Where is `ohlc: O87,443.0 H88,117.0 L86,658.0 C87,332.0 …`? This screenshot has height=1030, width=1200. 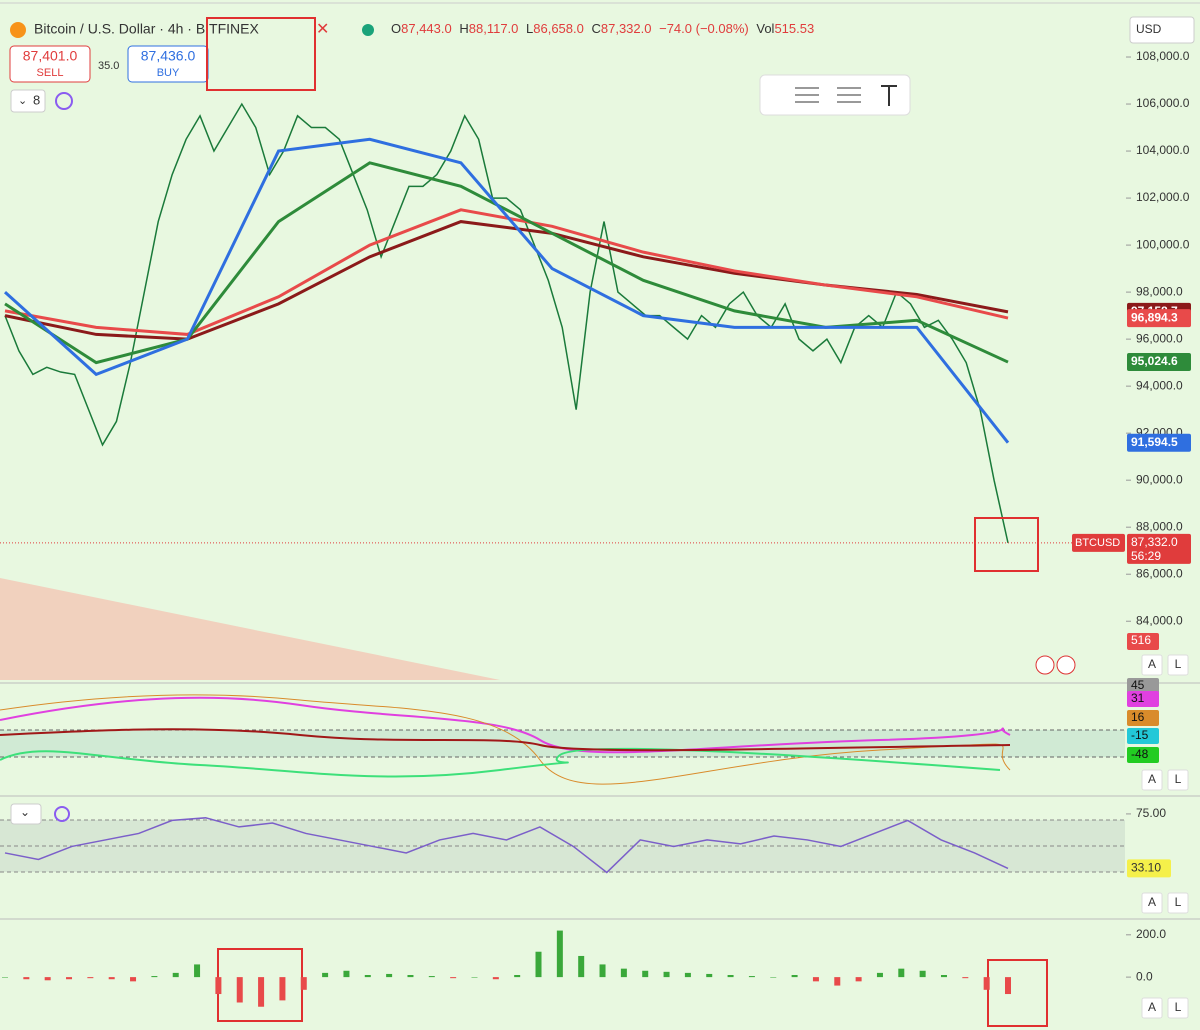 ohlc: O87,443.0 H88,117.0 L86,658.0 C87,332.0 … is located at coordinates (602, 28).